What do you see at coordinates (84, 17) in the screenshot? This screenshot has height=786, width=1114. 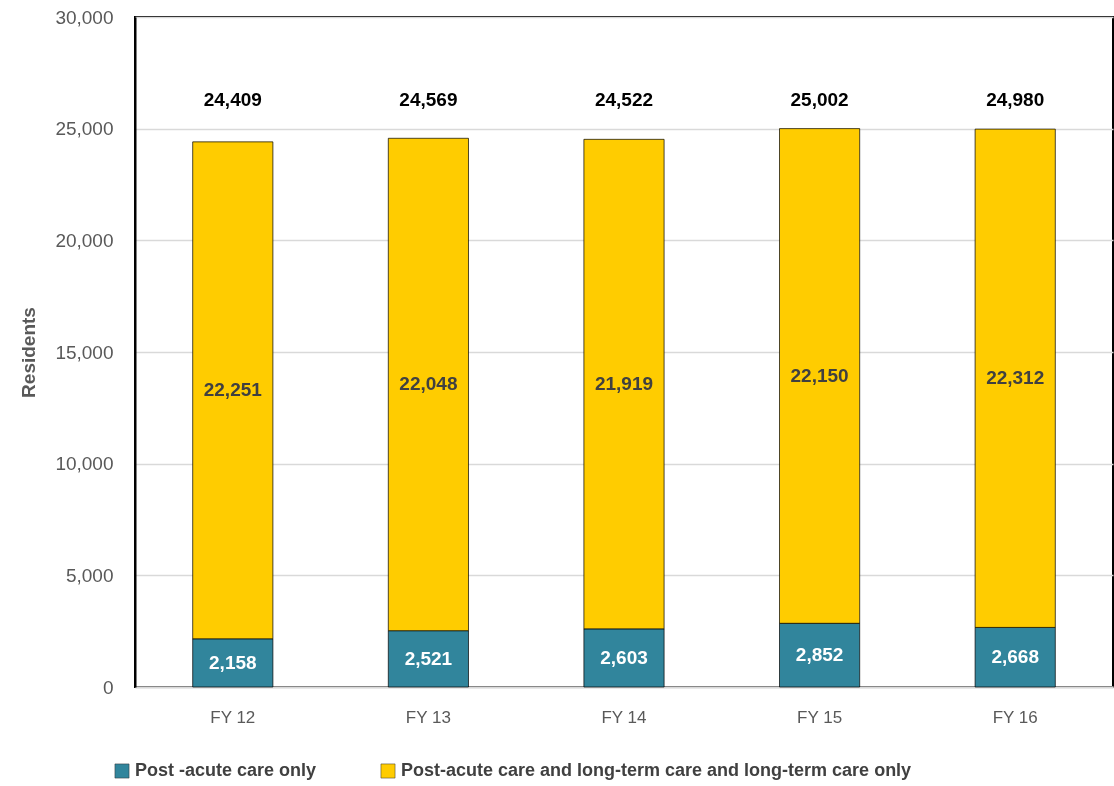 I see `y-tick-label: 30,000` at bounding box center [84, 17].